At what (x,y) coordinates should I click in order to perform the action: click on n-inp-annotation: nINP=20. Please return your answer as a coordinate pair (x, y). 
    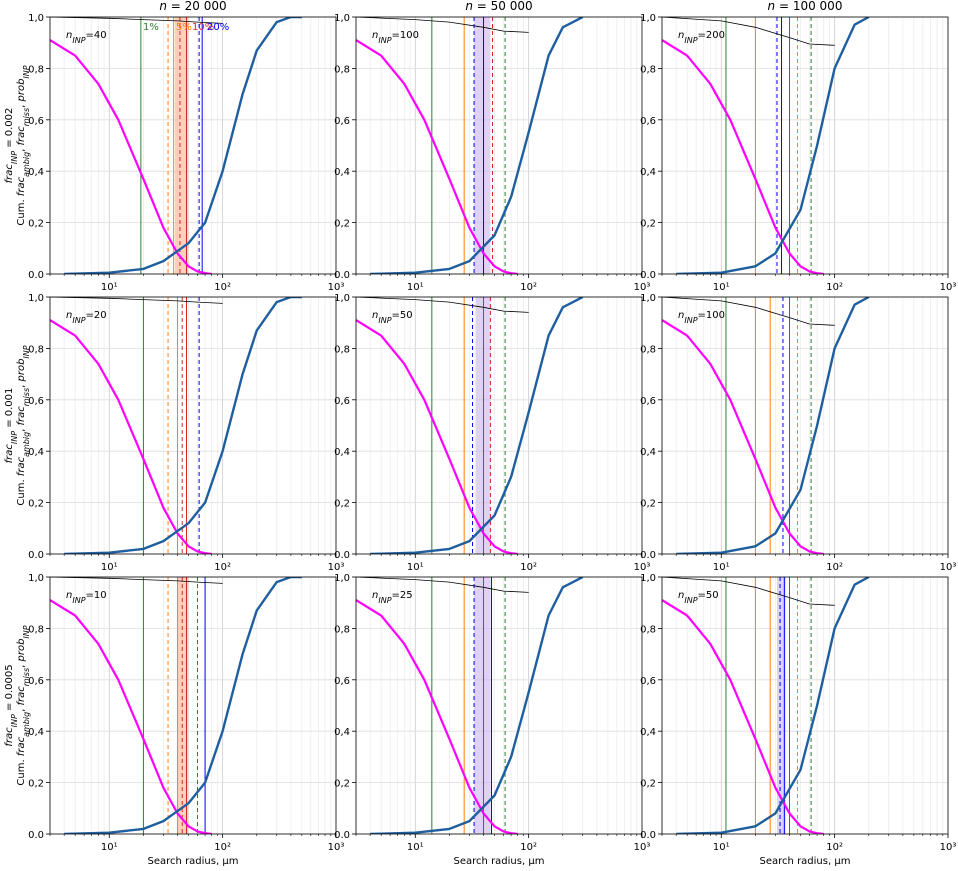
    Looking at the image, I should click on (86, 317).